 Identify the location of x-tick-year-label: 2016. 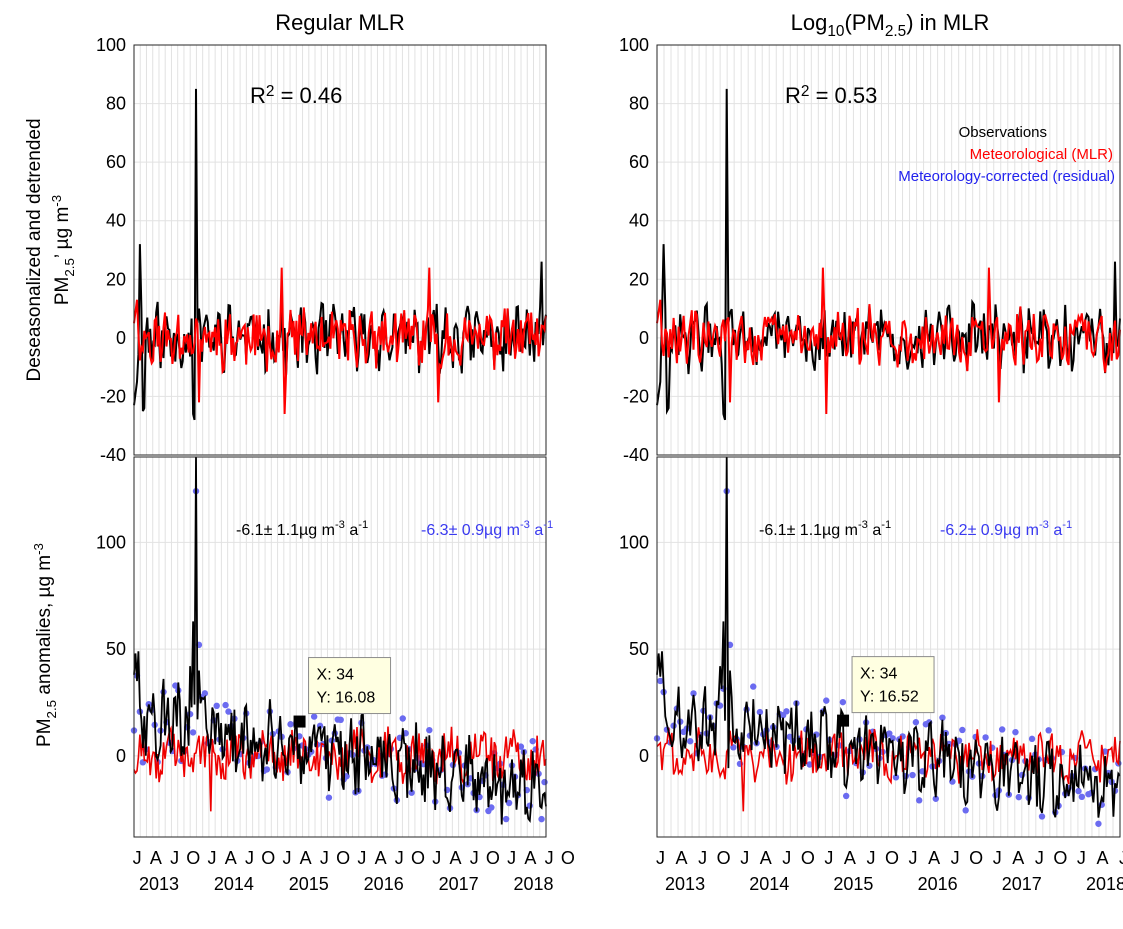
(384, 884).